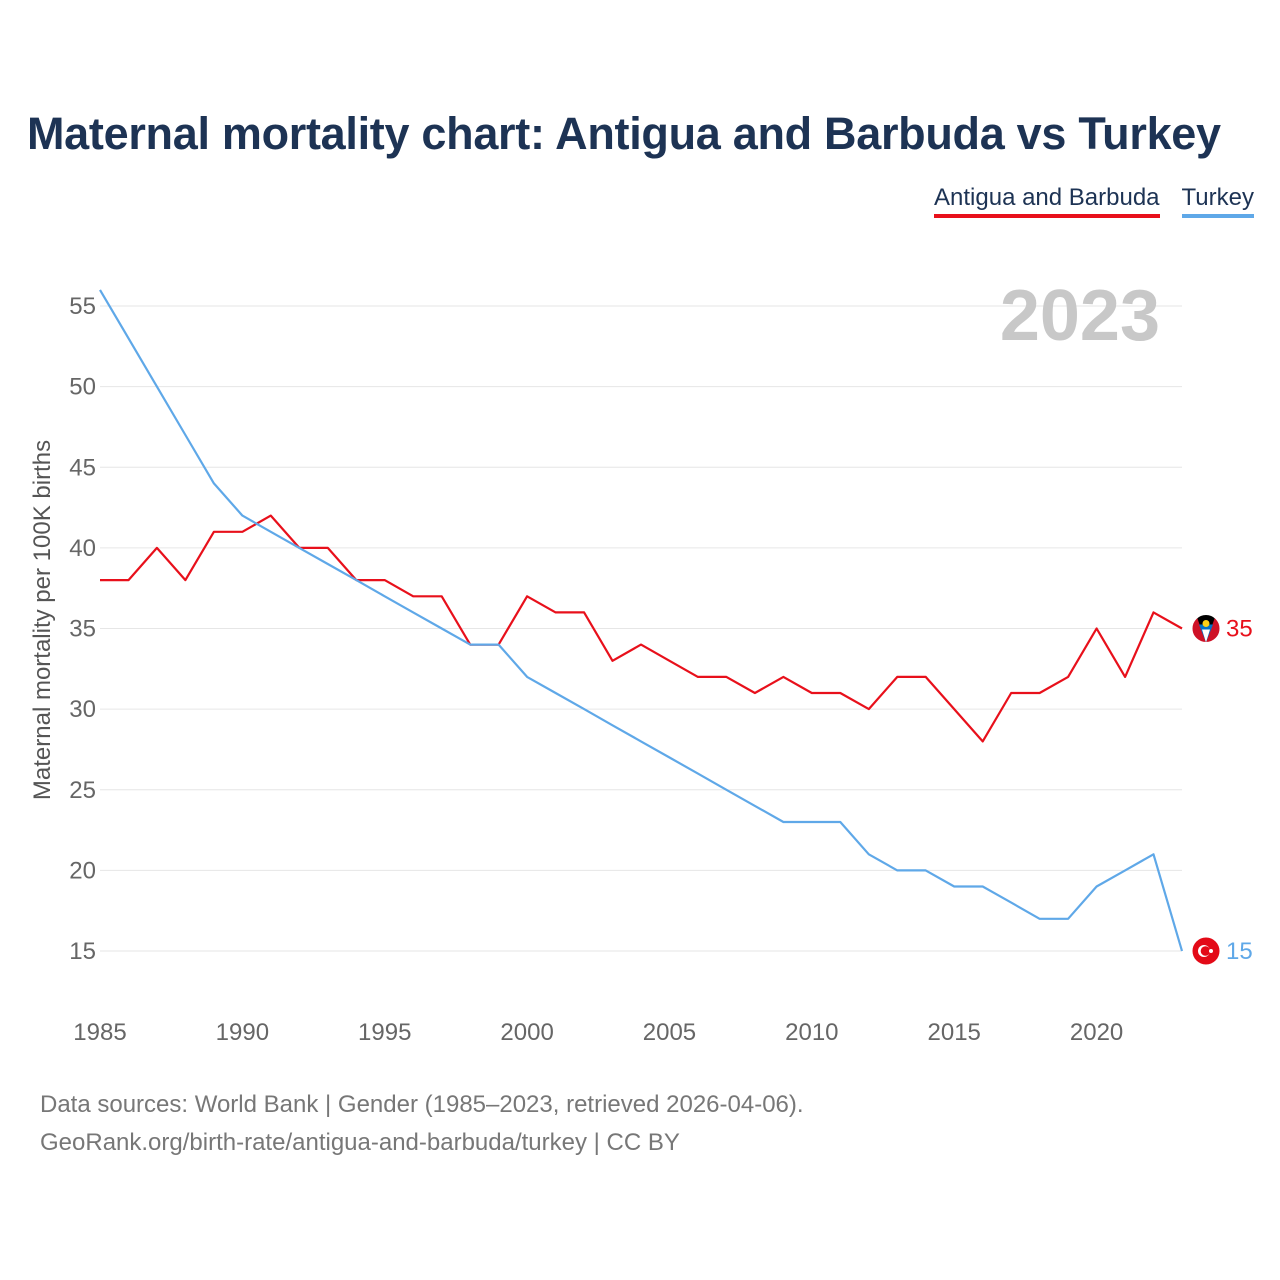 Image resolution: width=1280 pixels, height=1280 pixels. Describe the element at coordinates (811, 1032) in the screenshot. I see `x-tick-label: 2010` at that location.